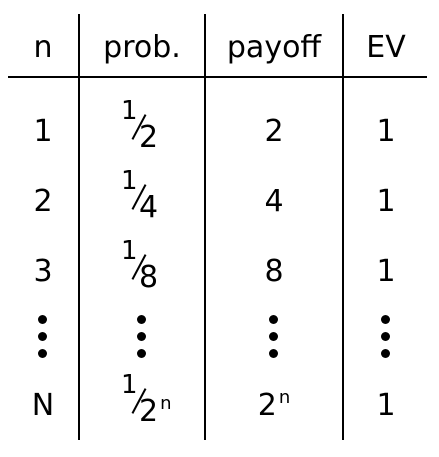  I want to click on fraction-denominator: 2, so click(149, 137).